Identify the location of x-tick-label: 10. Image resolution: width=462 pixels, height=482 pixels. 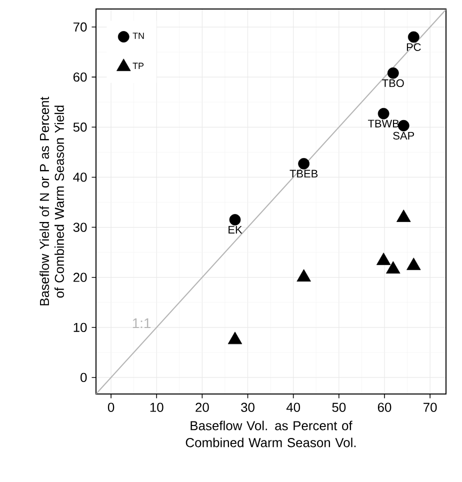
(157, 407).